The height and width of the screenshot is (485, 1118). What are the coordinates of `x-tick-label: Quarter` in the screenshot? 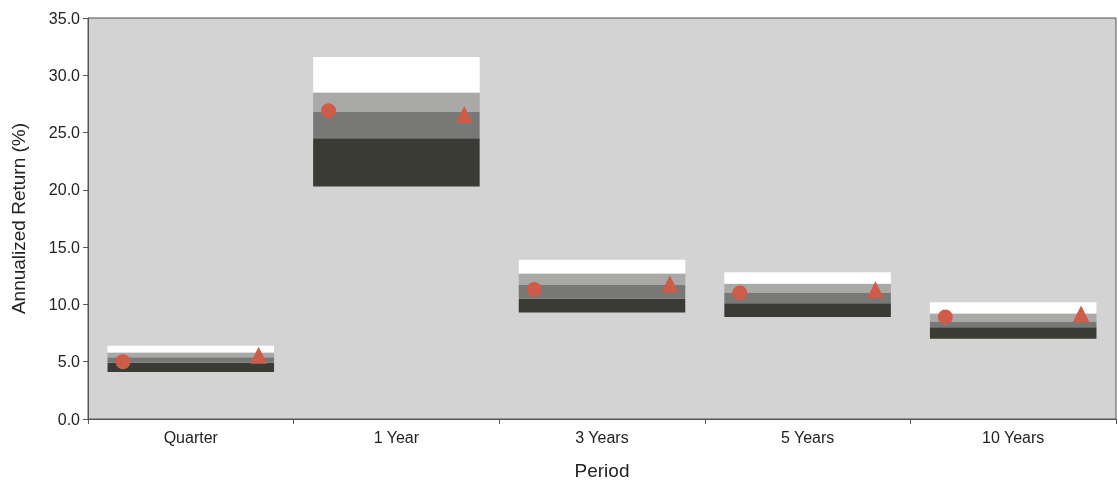 It's located at (191, 437).